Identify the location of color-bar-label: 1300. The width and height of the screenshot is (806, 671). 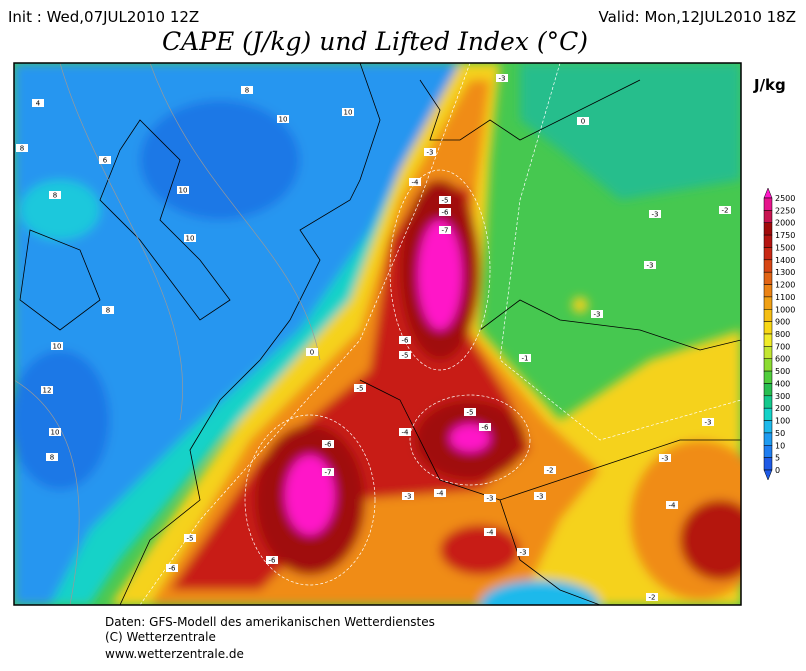
(785, 272).